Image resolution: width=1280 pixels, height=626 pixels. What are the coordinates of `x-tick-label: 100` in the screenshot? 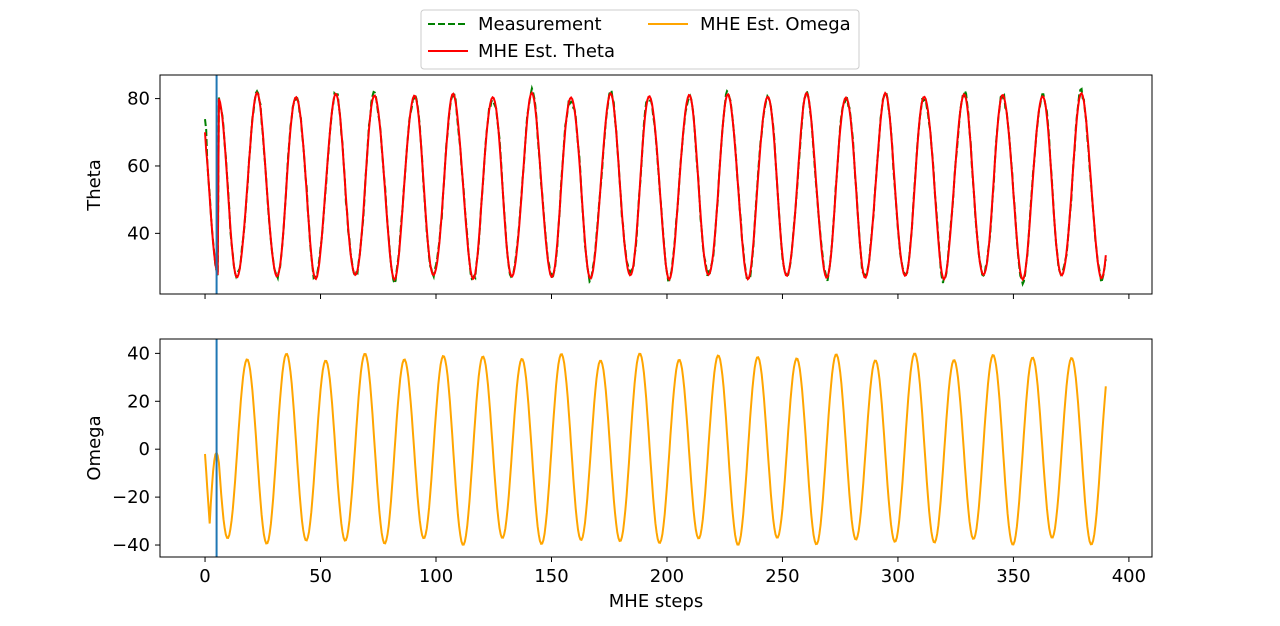 It's located at (436, 576).